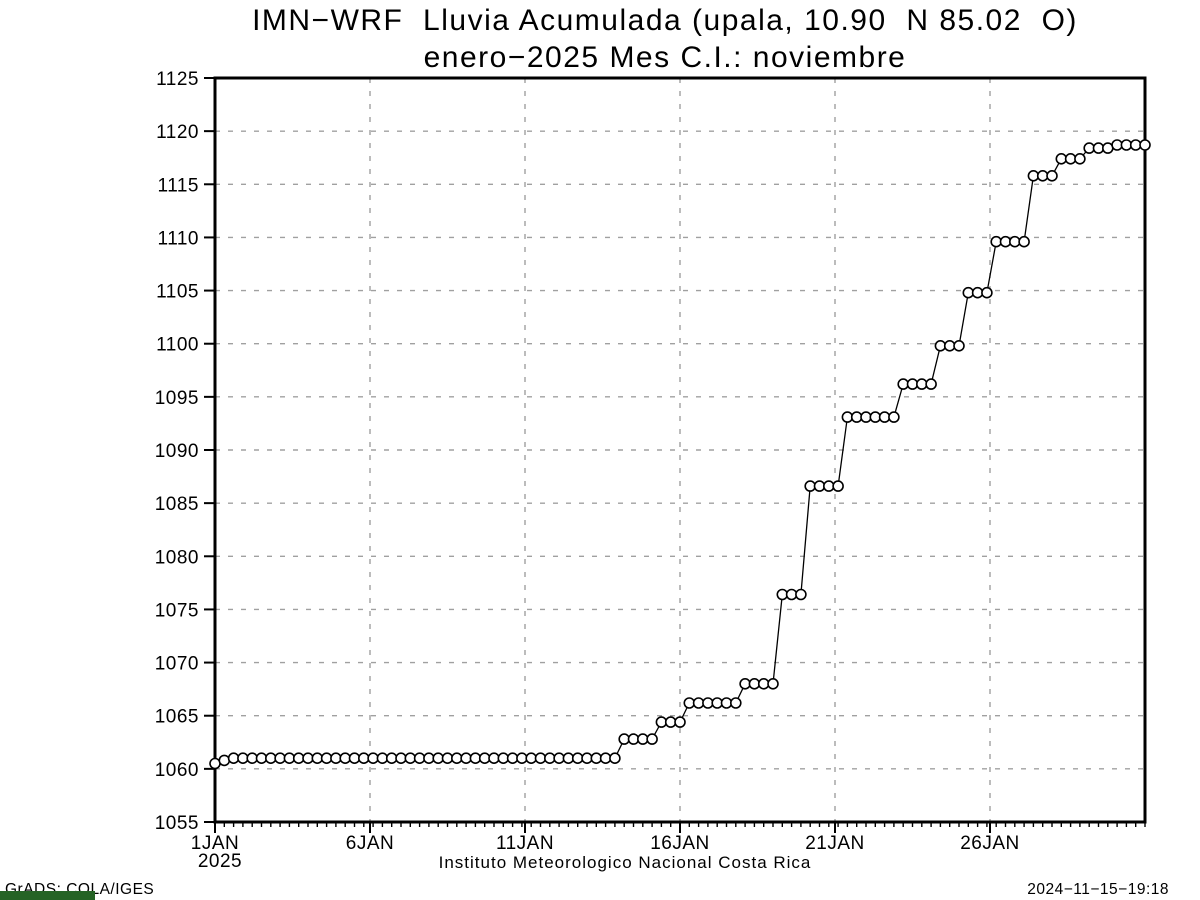  I want to click on y-tick-label: 1080, so click(177, 557).